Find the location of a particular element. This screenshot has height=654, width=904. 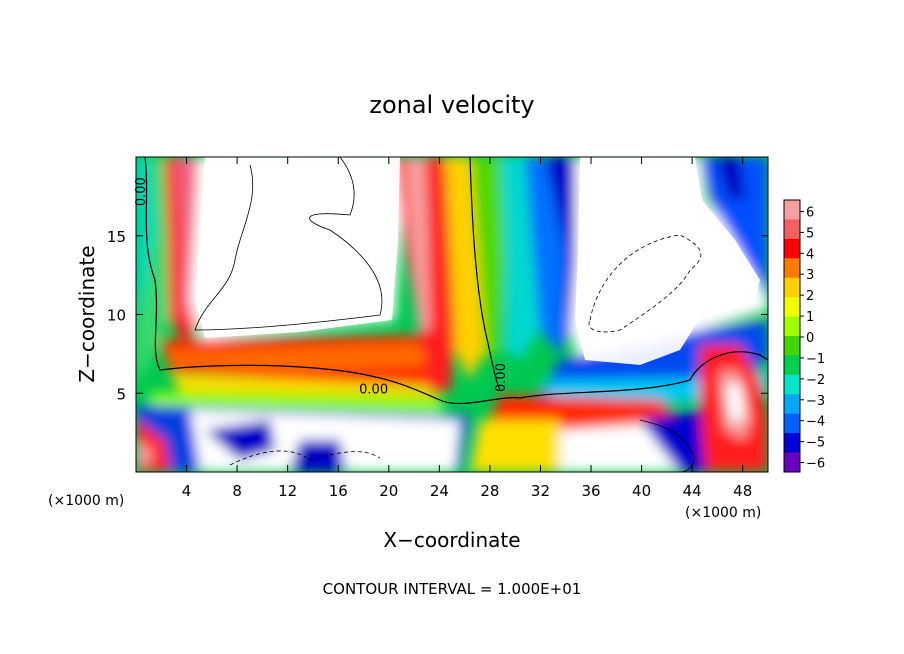

colorbar-frame is located at coordinates (792, 336).